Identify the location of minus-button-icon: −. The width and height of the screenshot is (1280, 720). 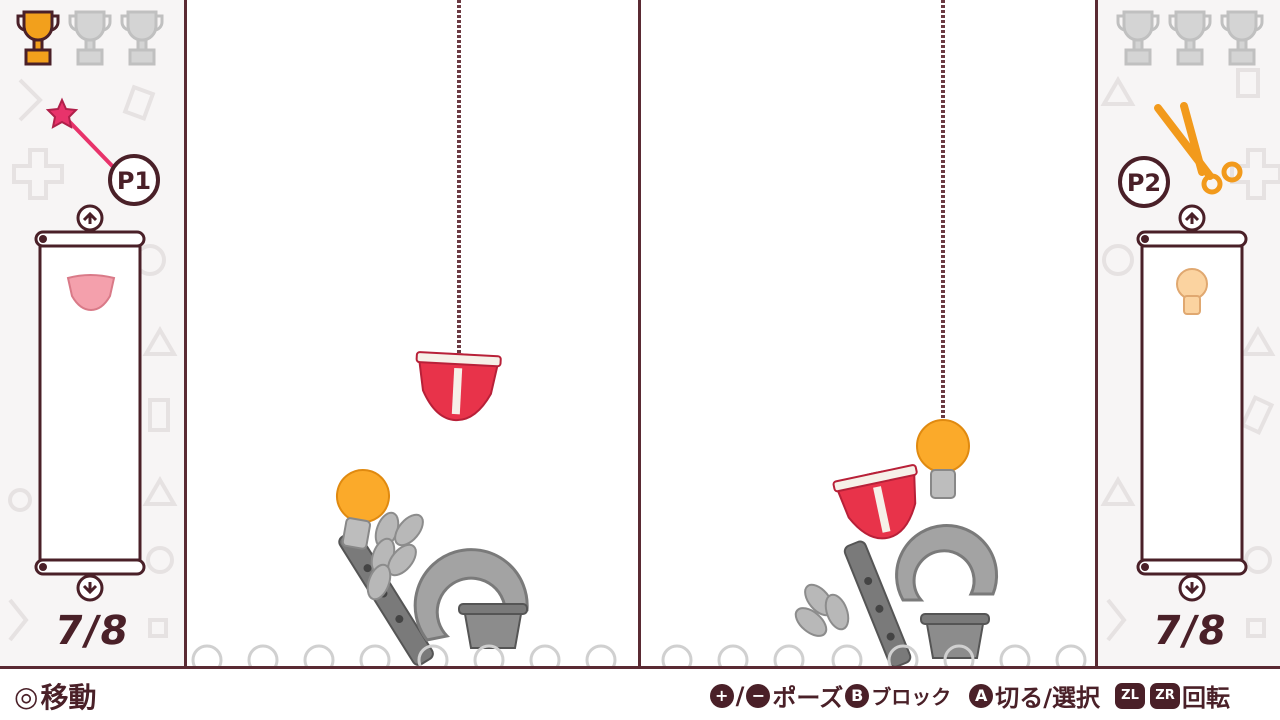
(758, 695).